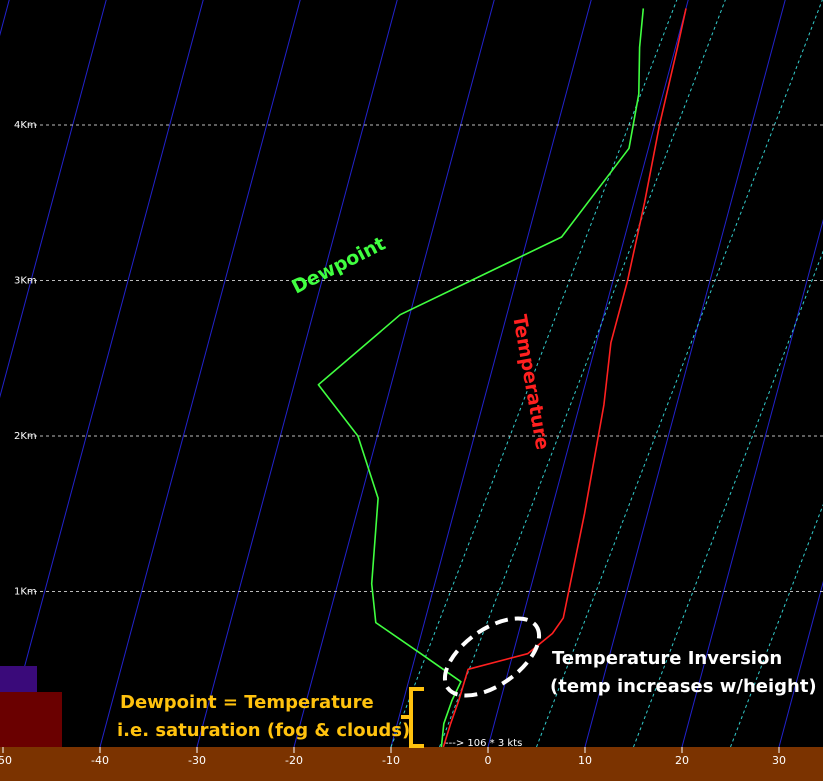  Describe the element at coordinates (100, 760) in the screenshot. I see `x-tick-label: -40` at that location.